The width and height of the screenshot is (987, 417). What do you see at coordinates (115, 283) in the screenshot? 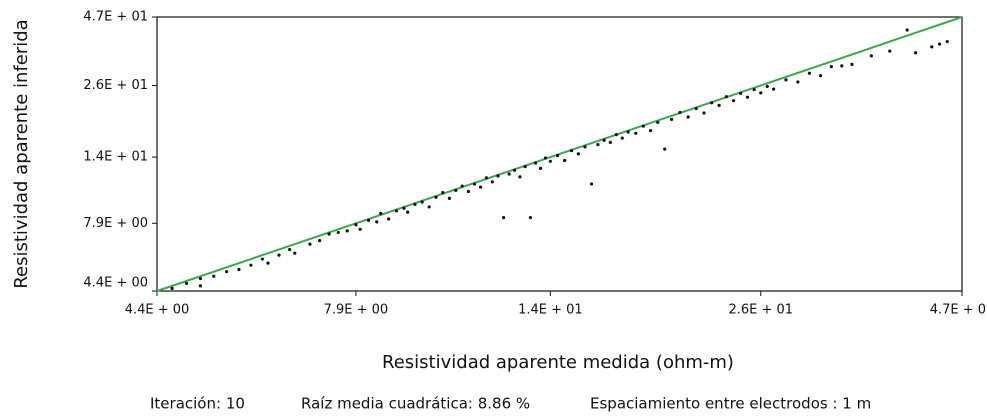
I see `y-tick-label: 4.4E + 00` at bounding box center [115, 283].